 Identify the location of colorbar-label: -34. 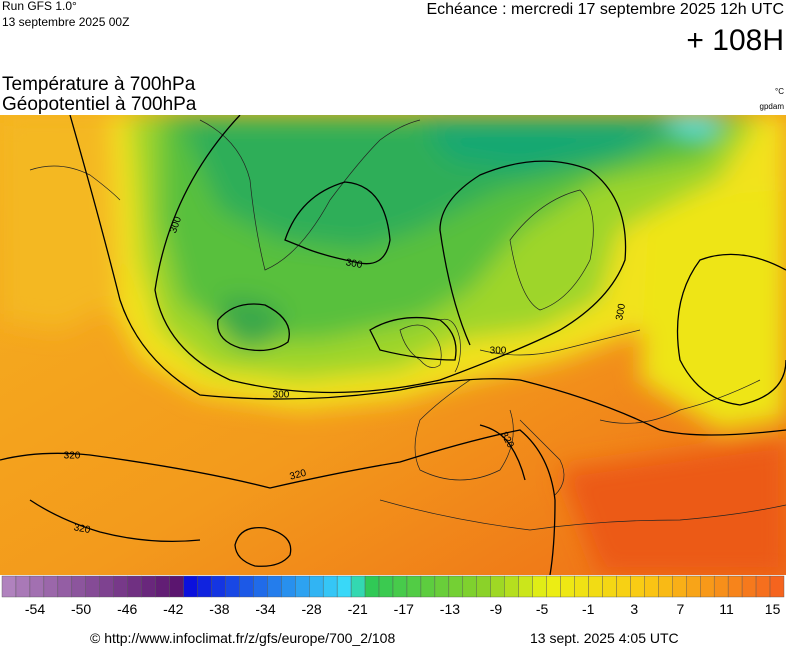
(265, 609).